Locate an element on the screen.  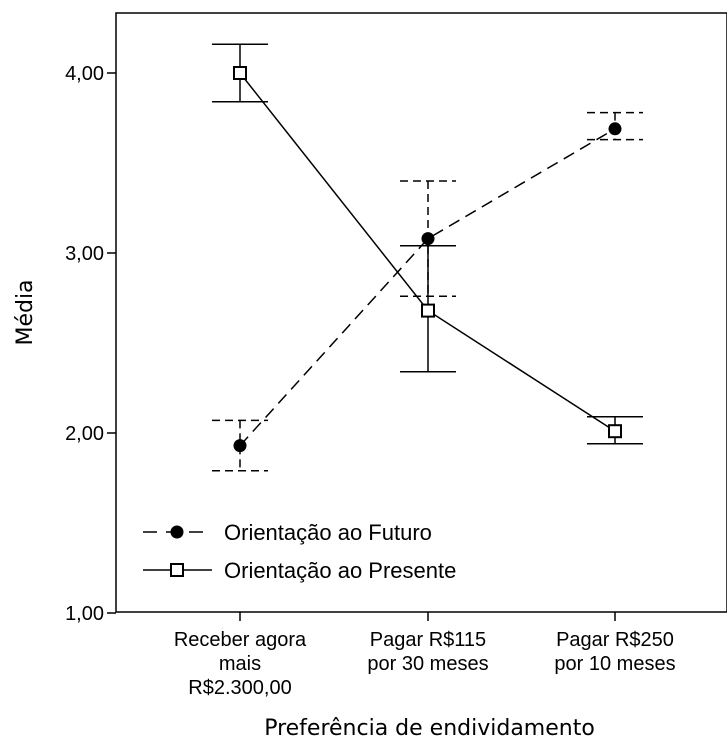
x-tick-label: Pagar R$250 is located at coordinates (615, 640).